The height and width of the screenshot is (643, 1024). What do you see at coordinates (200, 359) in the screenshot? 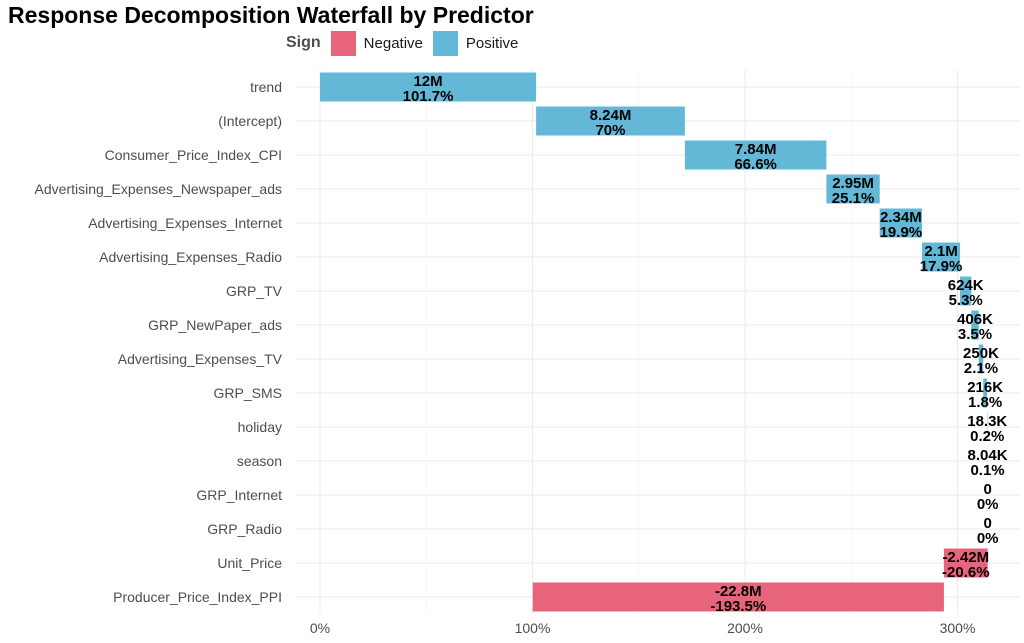
I see `y-tick-label: Advertising_Expenses_TV` at bounding box center [200, 359].